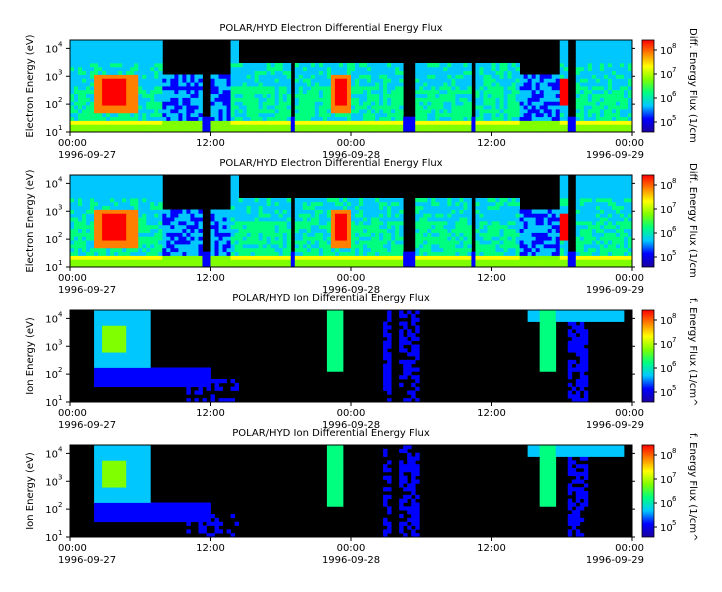 Image resolution: width=722 pixels, height=592 pixels. What do you see at coordinates (30, 356) in the screenshot?
I see `y-axis-label: Ion Energy (eV)` at bounding box center [30, 356].